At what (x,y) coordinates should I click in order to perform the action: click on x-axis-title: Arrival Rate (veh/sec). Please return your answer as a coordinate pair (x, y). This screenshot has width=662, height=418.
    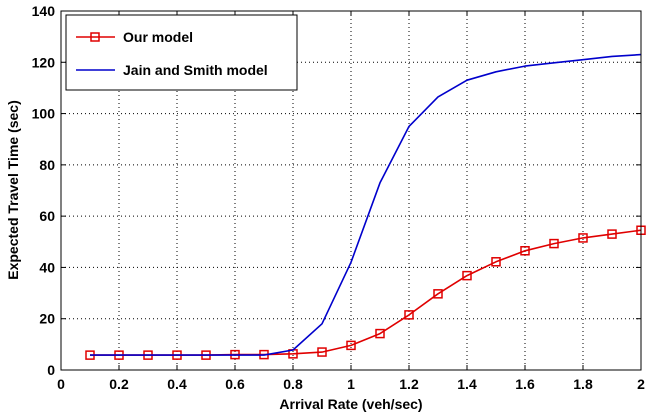
    Looking at the image, I should click on (350, 404).